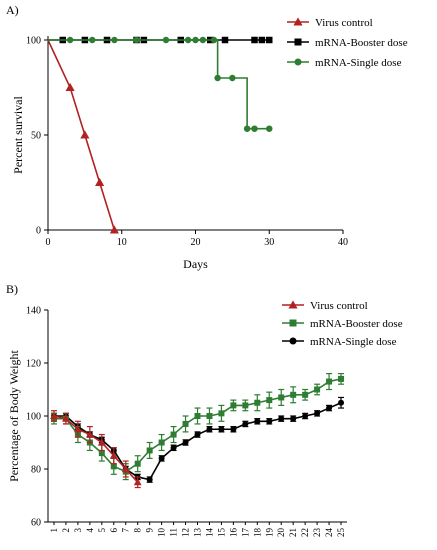  What do you see at coordinates (36, 136) in the screenshot?
I see `y-tick-label: 50` at bounding box center [36, 136].